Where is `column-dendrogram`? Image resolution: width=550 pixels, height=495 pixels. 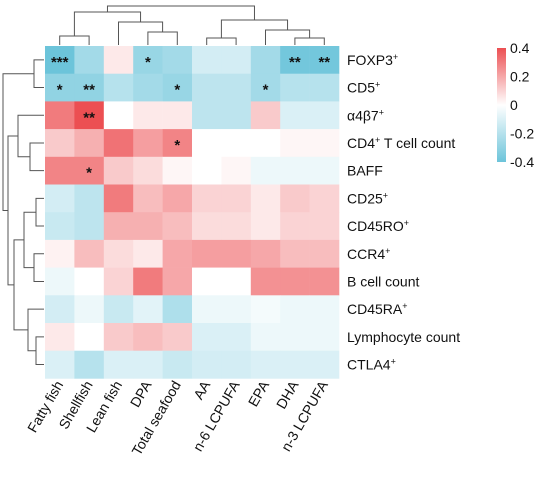 column-dendrogram is located at coordinates (192, 25).